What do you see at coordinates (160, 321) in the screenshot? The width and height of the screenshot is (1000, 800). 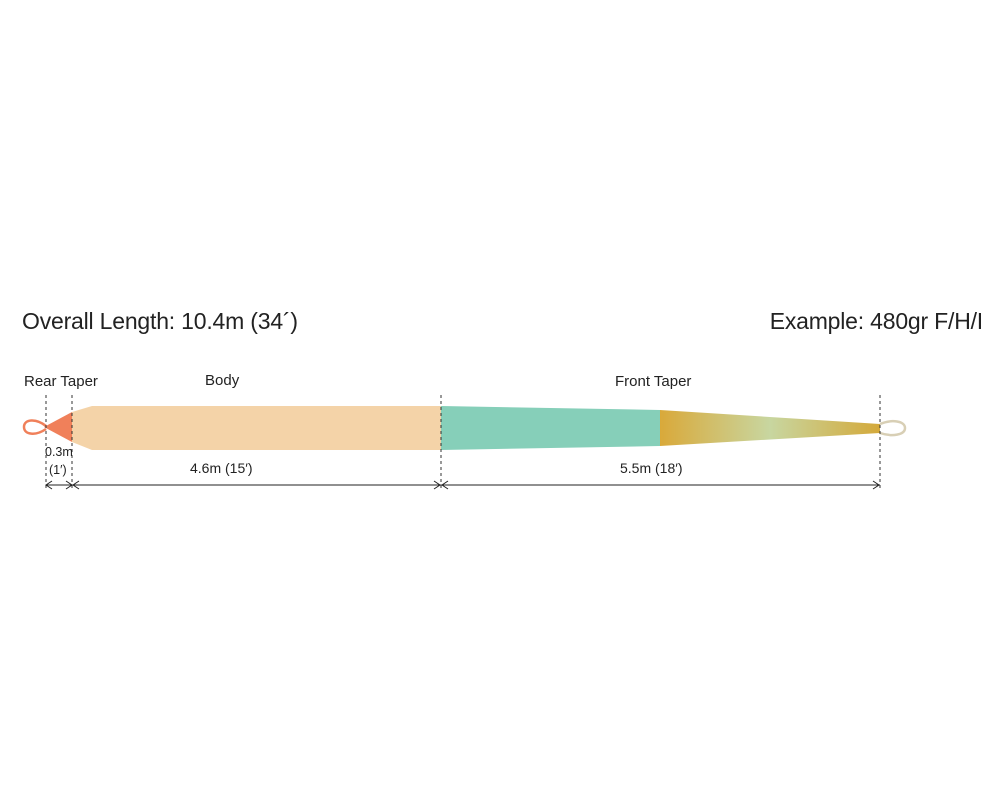 I see `overall-length-label: Overall Length: 10.4m (34´)` at bounding box center [160, 321].